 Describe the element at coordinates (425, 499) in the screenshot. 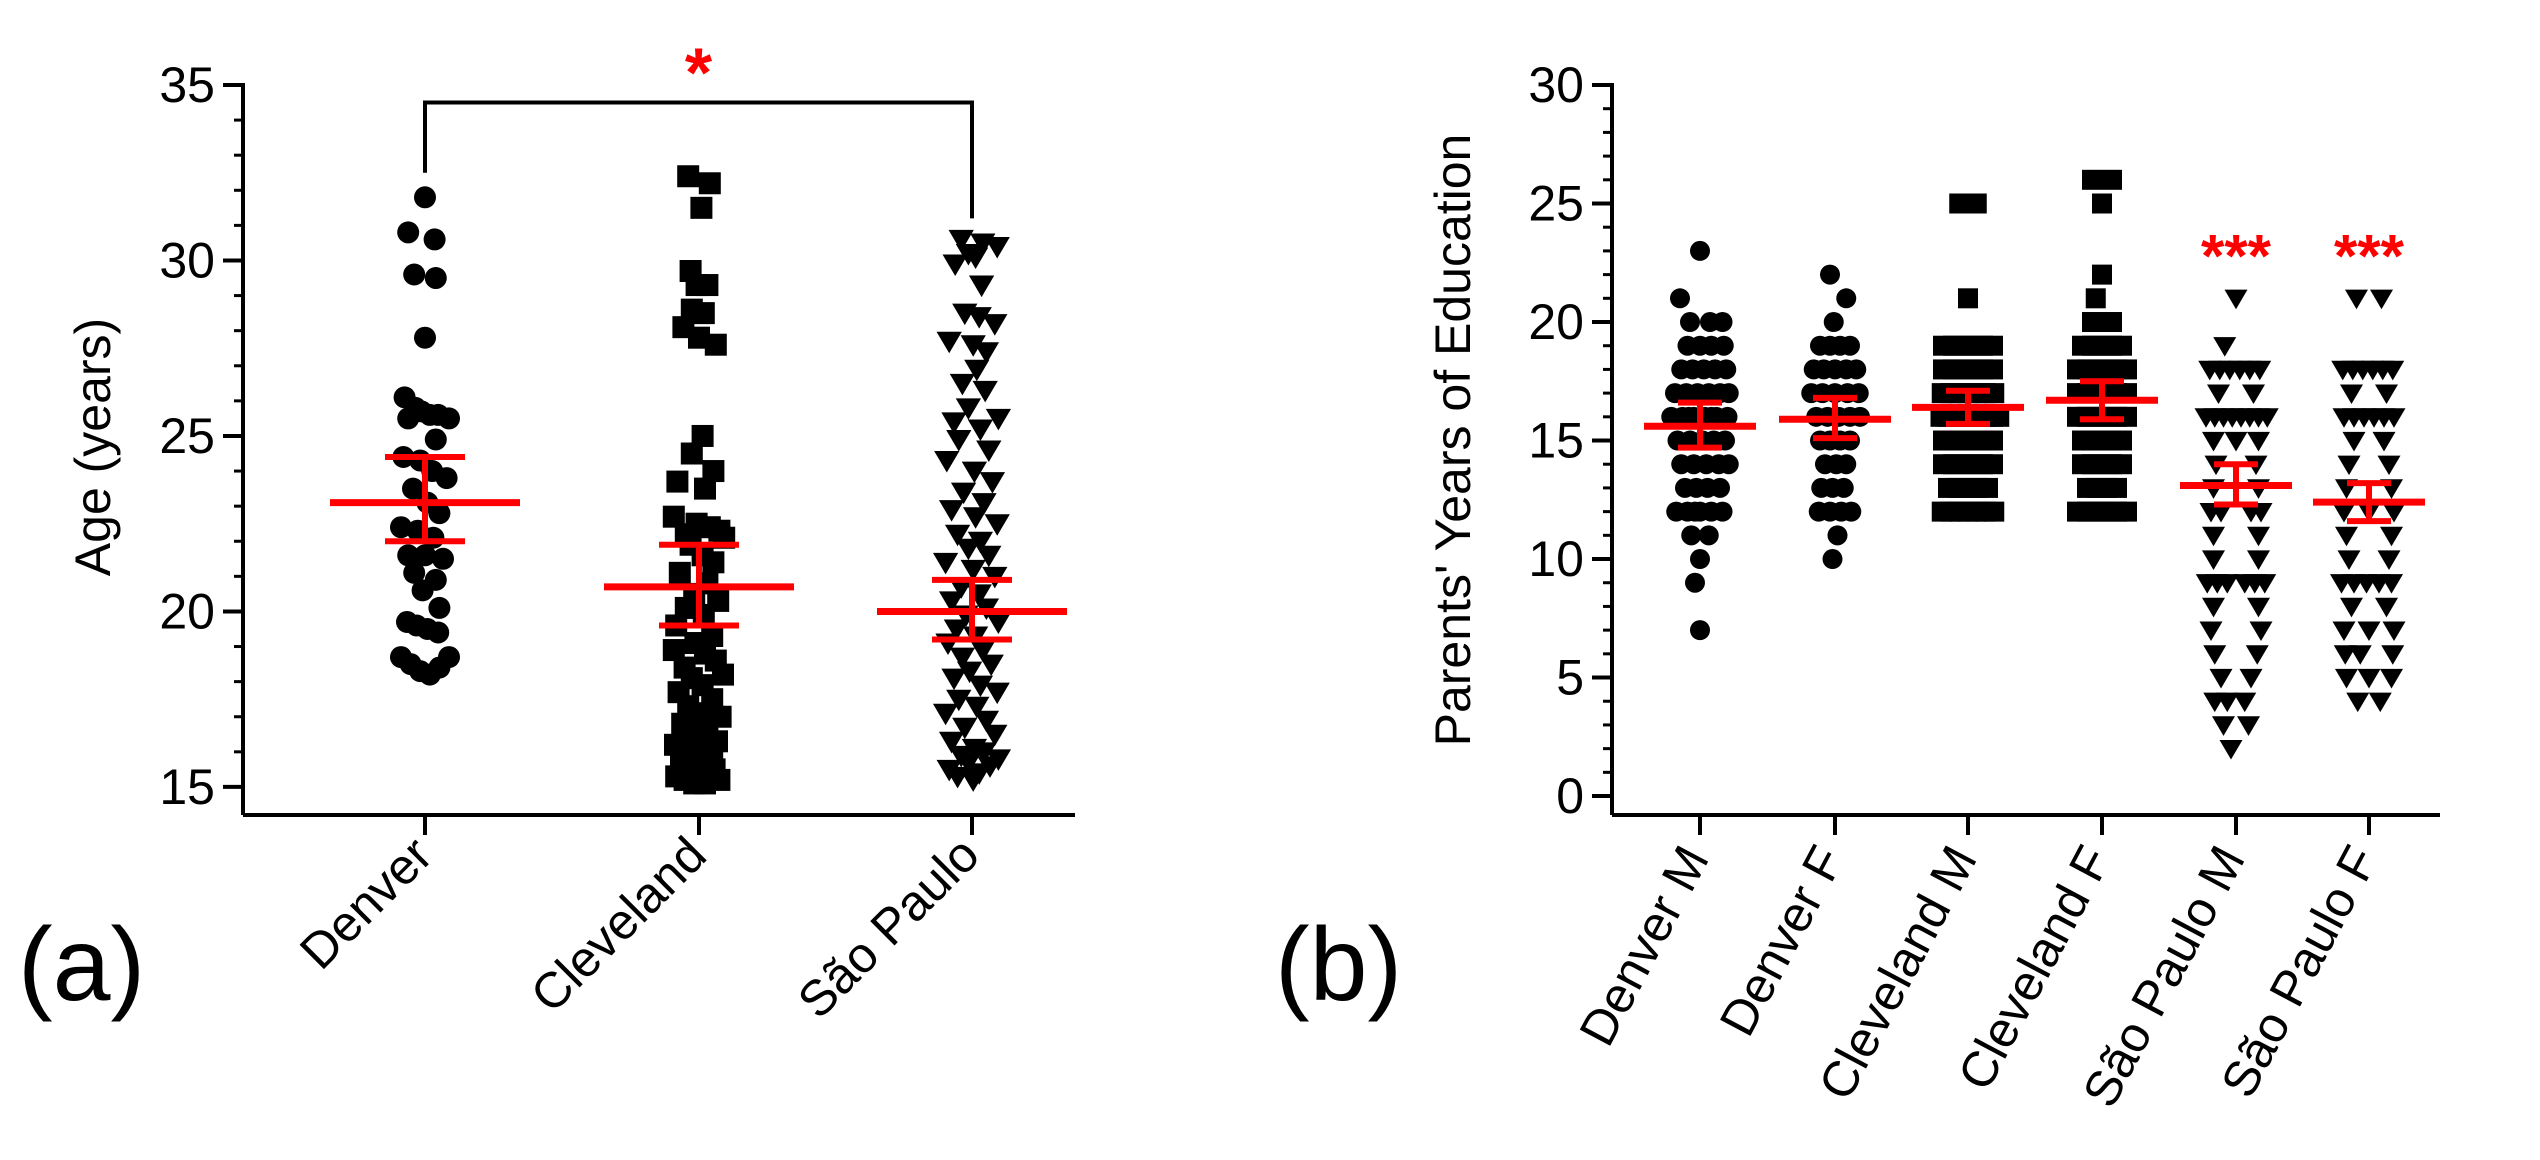

I see `panel-a-summary-denver` at that location.